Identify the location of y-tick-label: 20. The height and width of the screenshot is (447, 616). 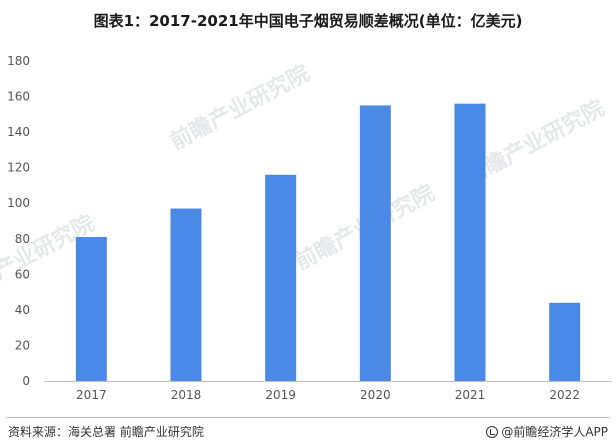
(22, 345).